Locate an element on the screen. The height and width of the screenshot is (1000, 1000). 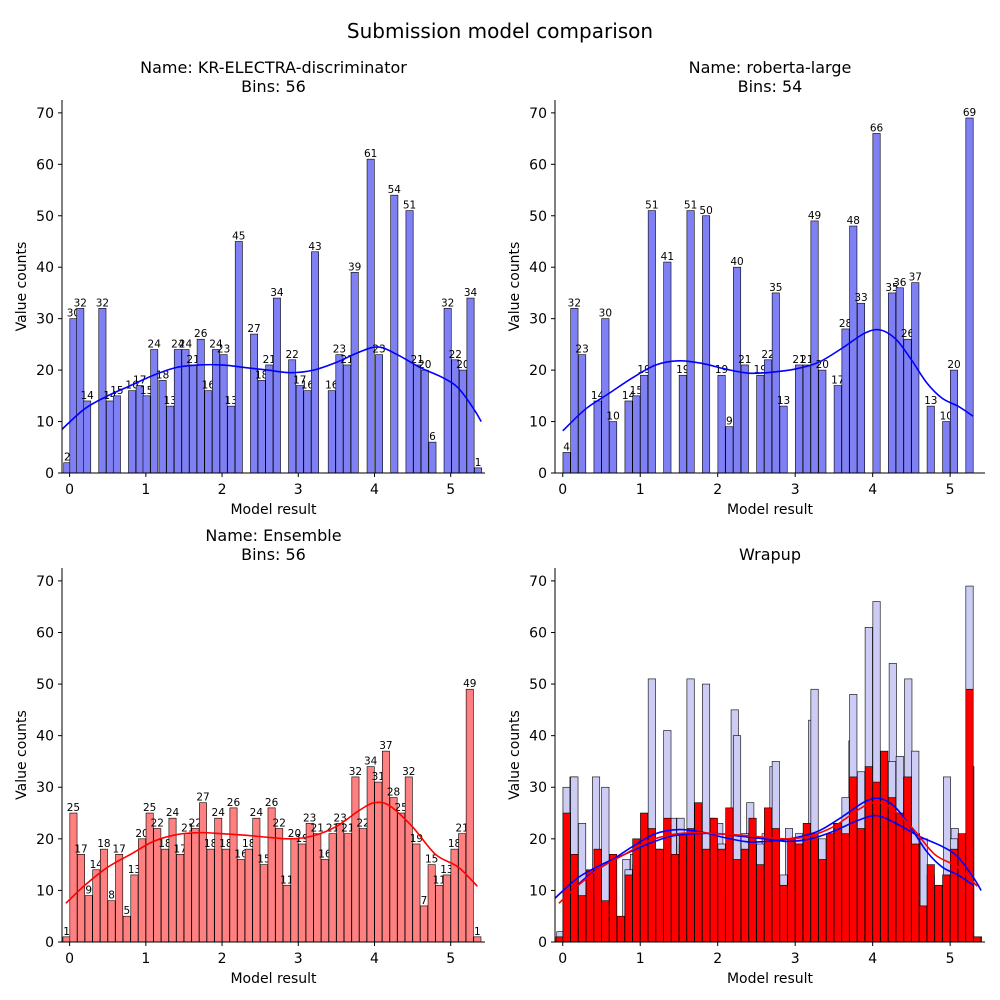
bar-value-label: 15 is located at coordinates (431, 860).